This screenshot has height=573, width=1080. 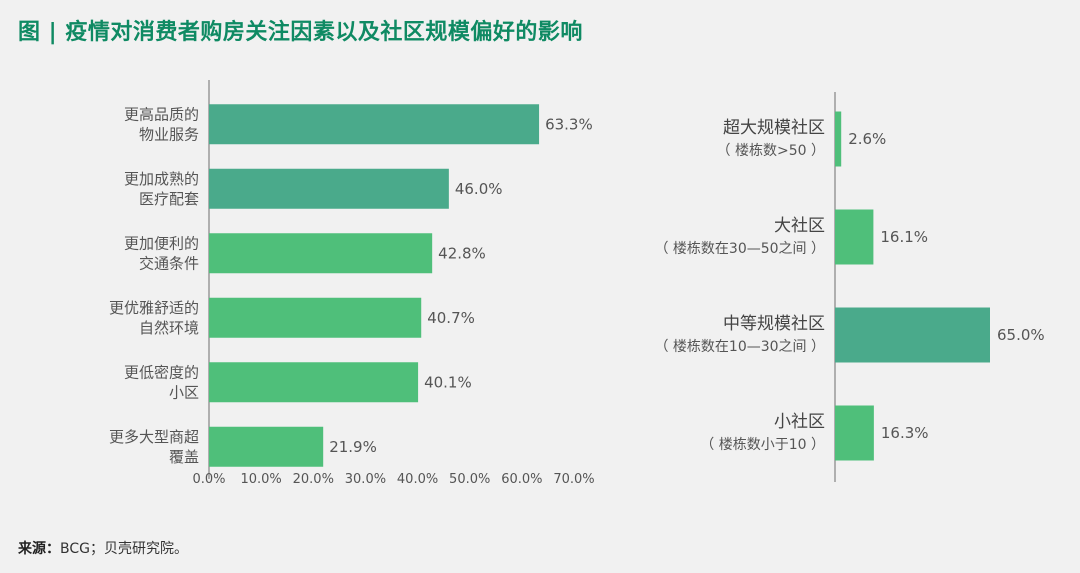 I want to click on right-bar-value: 2.6%, so click(x=867, y=139).